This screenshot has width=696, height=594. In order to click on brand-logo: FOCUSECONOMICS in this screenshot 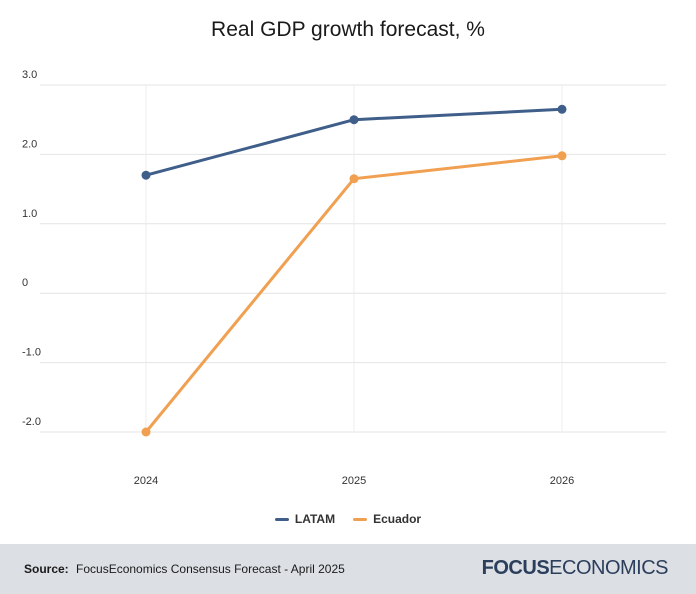, I will do `click(575, 568)`.